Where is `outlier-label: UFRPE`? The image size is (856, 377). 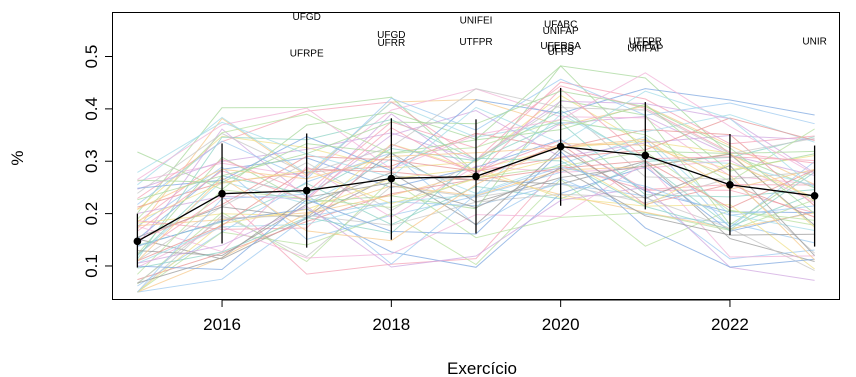 outlier-label: UFRPE is located at coordinates (307, 54).